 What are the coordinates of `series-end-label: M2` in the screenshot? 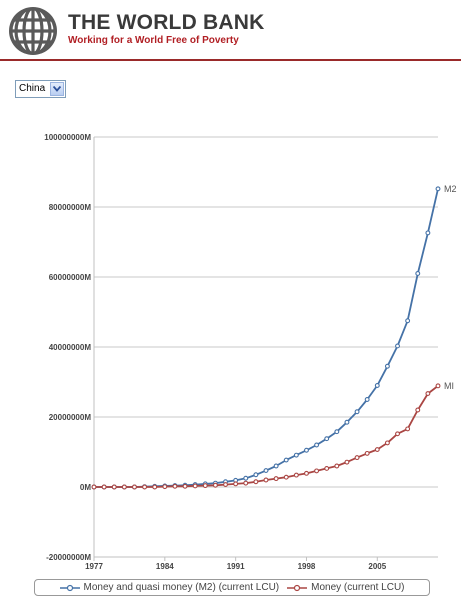 It's located at (450, 189).